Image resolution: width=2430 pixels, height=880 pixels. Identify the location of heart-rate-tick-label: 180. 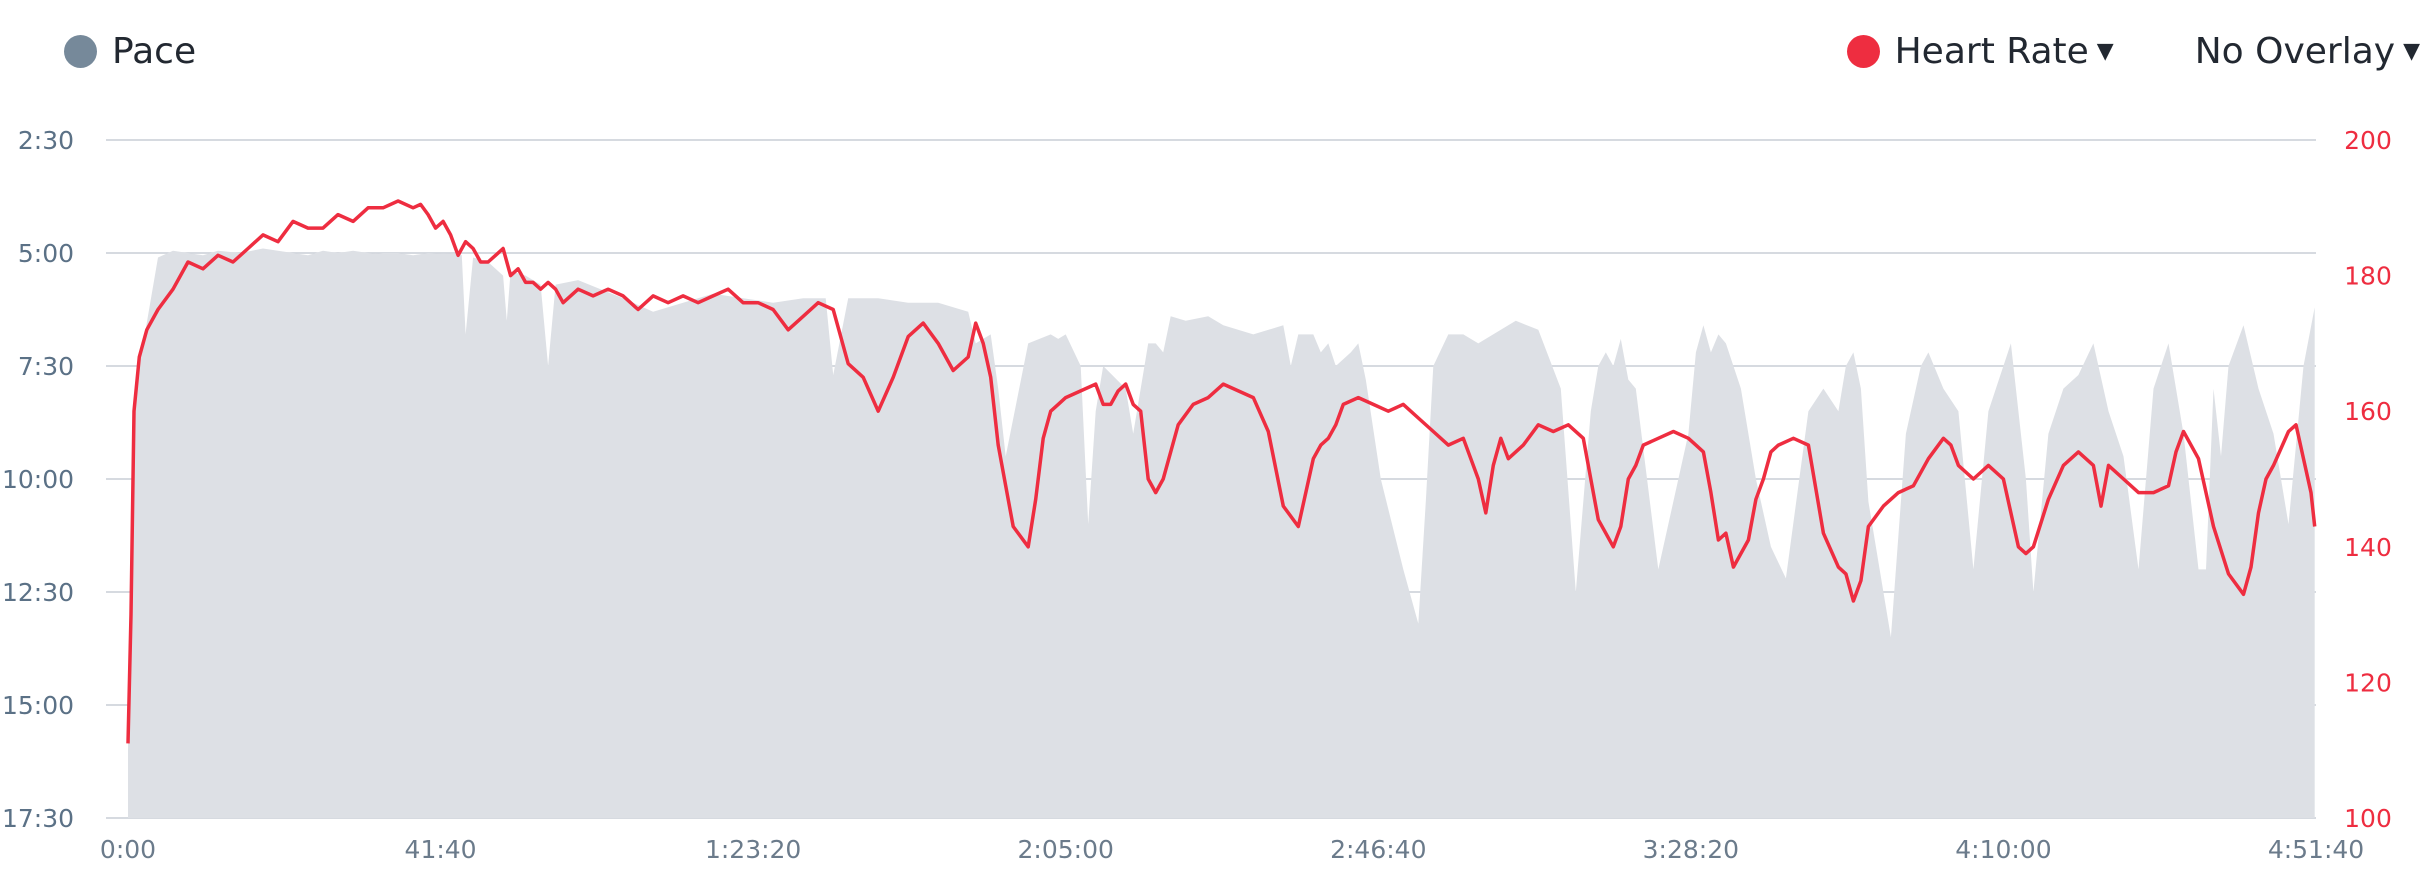
(2368, 276).